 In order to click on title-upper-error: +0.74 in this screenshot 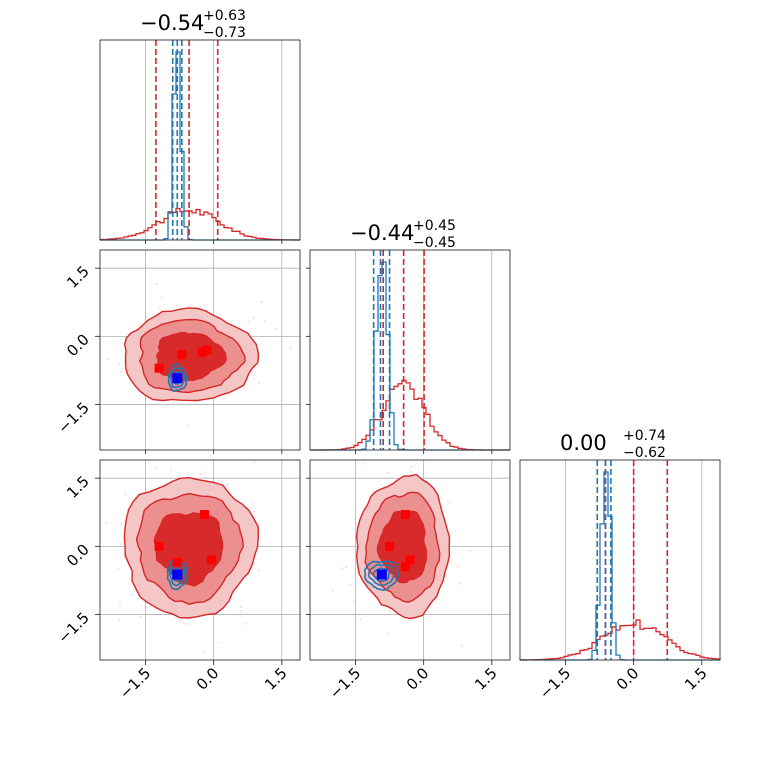, I will do `click(644, 436)`.